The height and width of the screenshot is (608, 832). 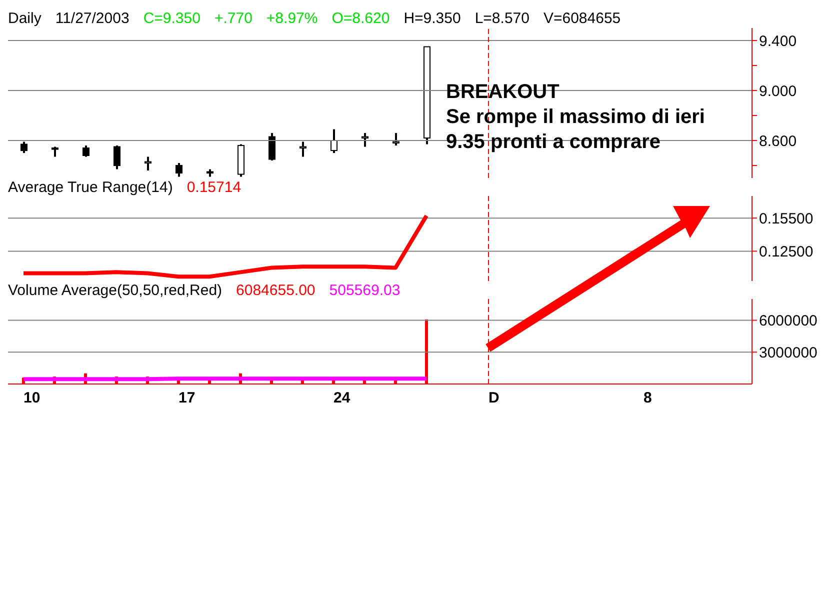 I want to click on x-tick-label: 10, so click(x=32, y=398).